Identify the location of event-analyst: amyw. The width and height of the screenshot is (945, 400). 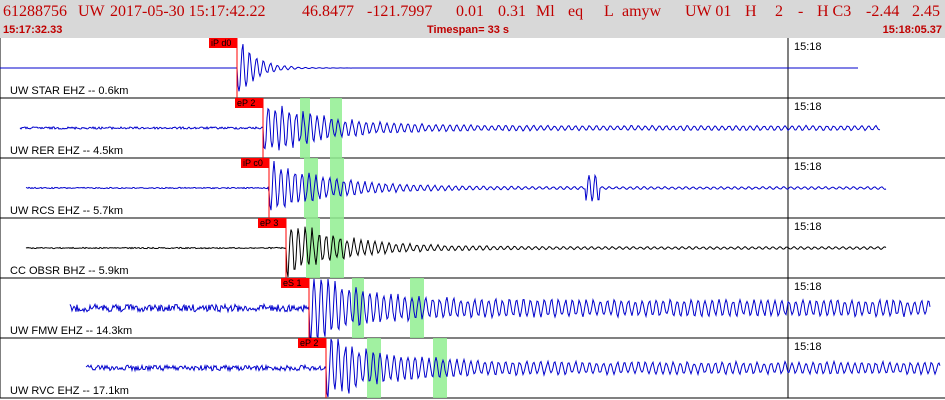
(642, 11).